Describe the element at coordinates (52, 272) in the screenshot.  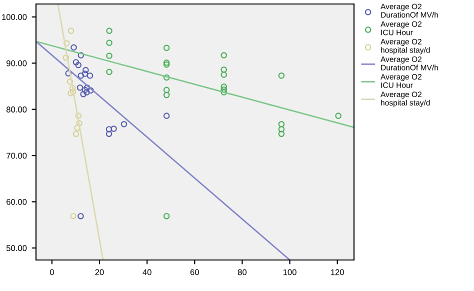
I see `x-tick-label: 0` at that location.